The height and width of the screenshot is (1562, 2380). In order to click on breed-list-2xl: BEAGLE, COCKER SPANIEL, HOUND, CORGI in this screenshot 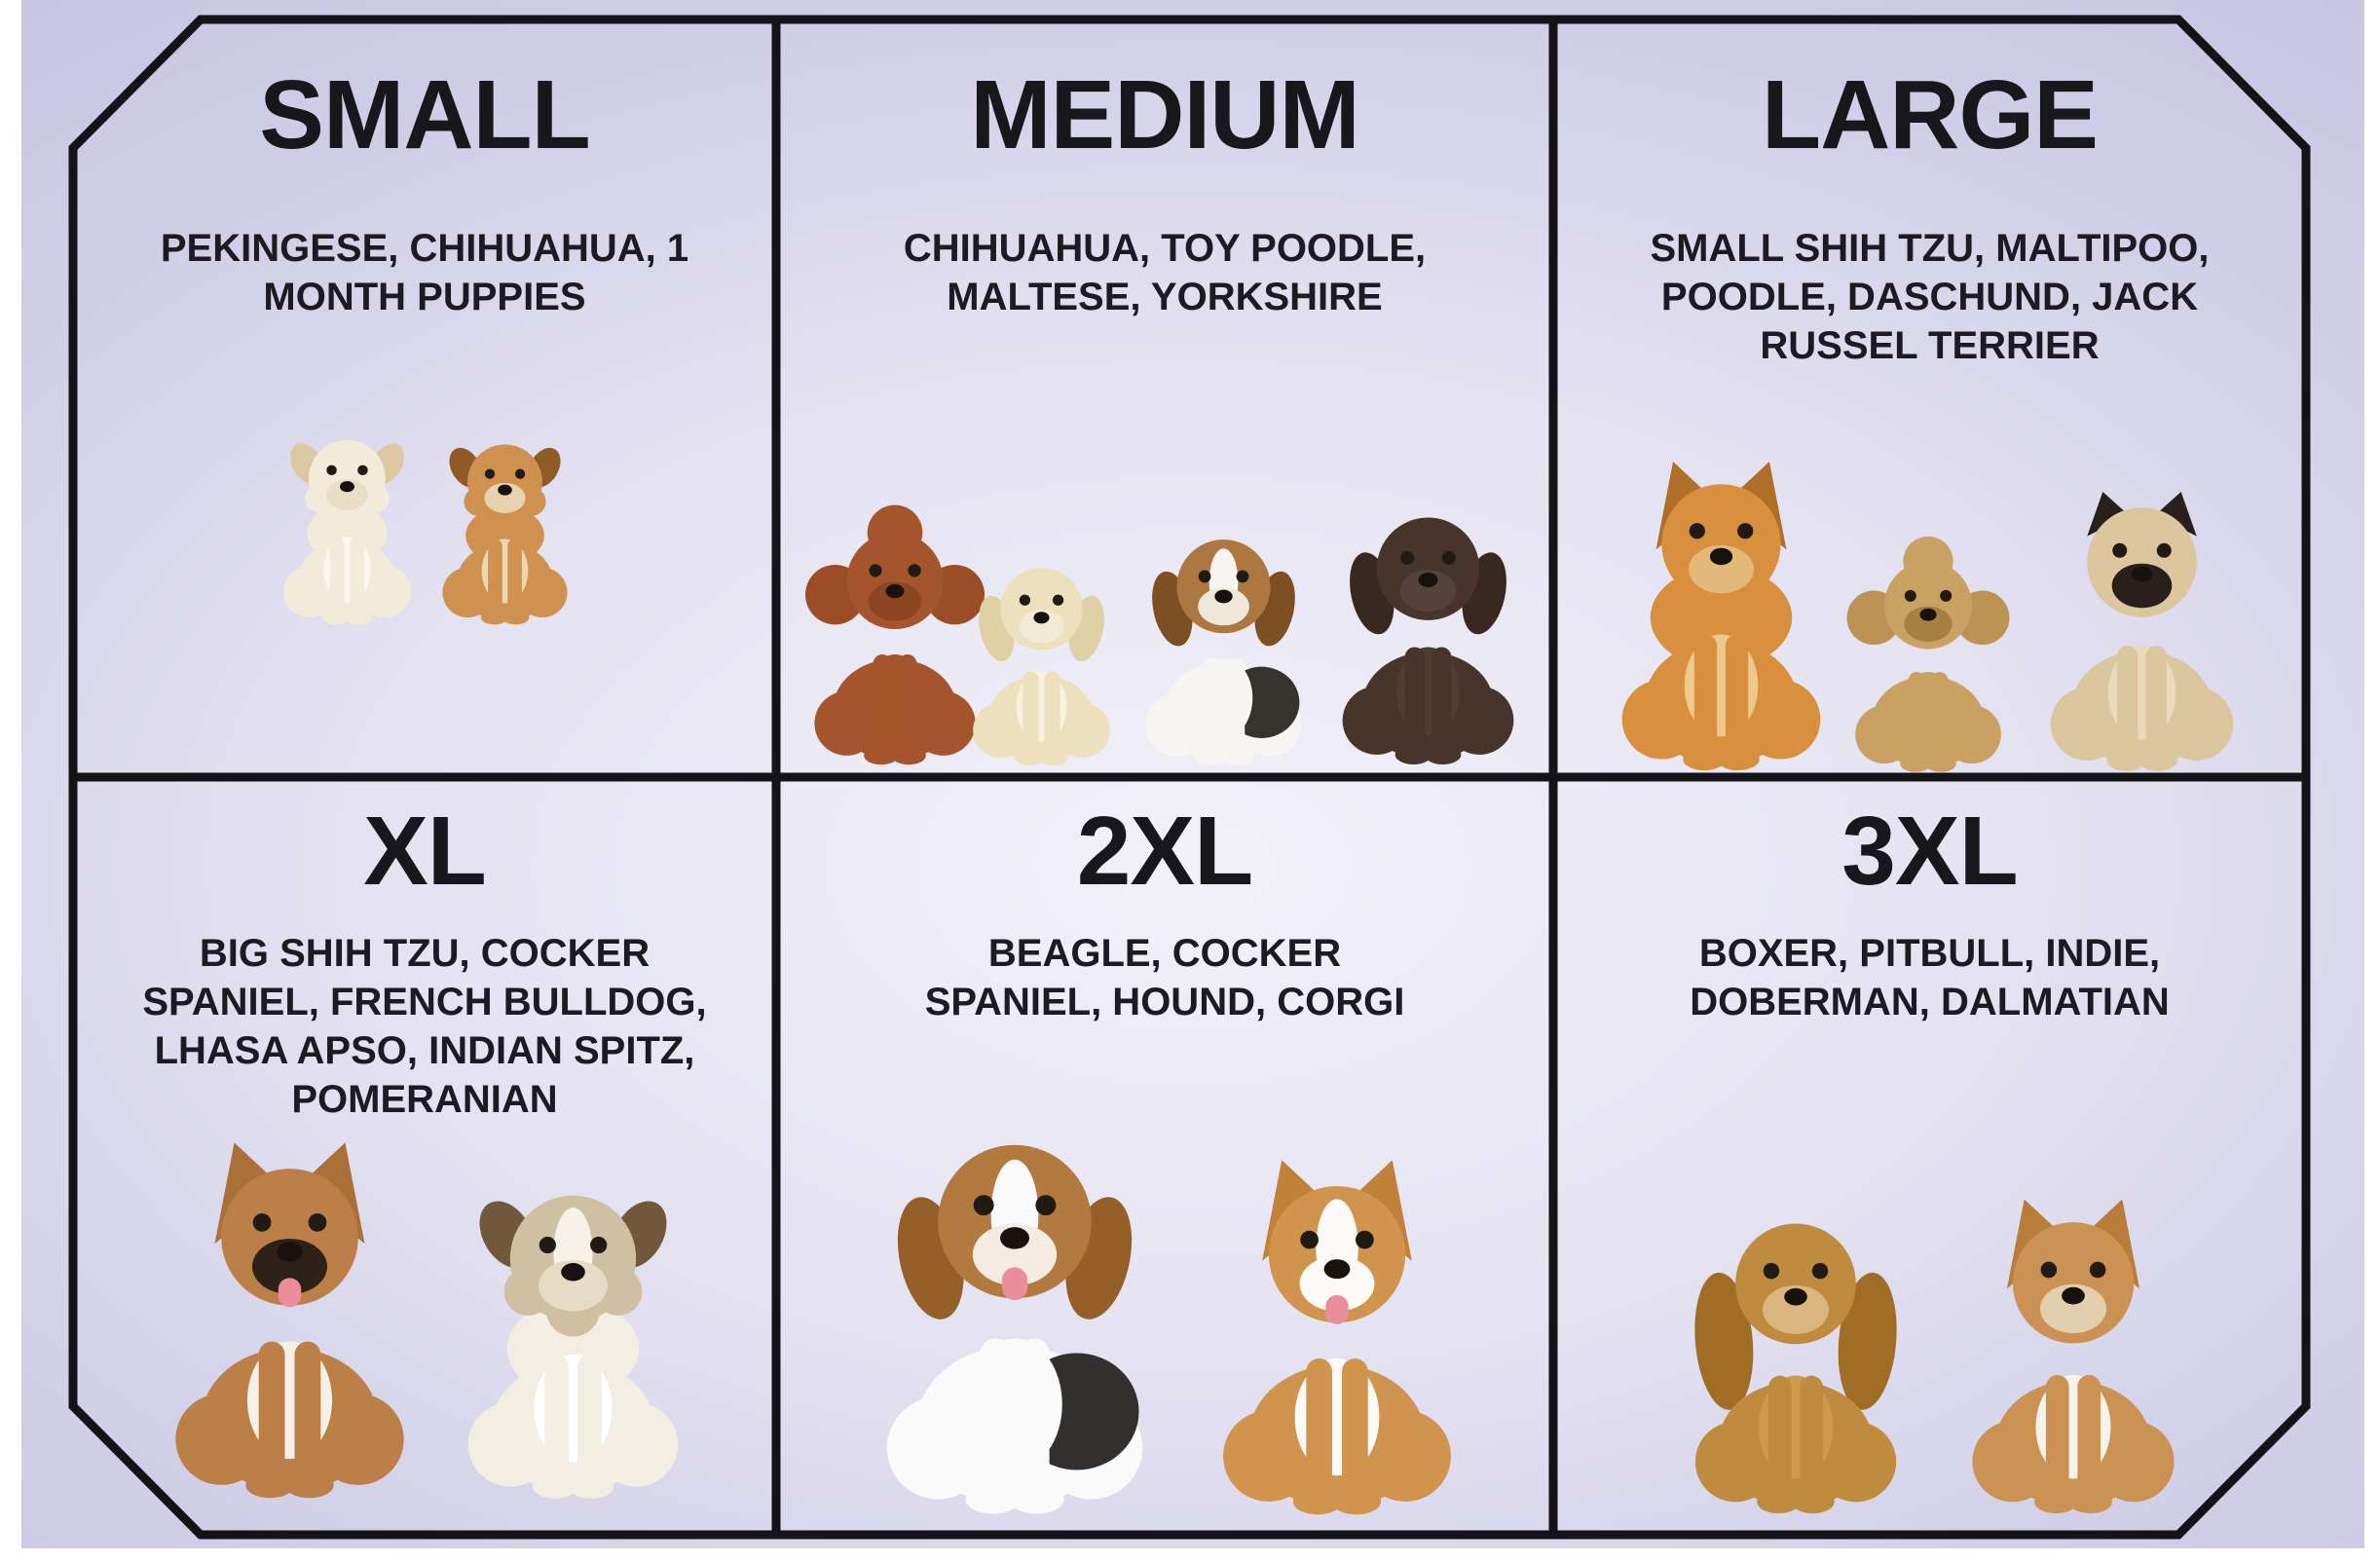, I will do `click(1164, 978)`.